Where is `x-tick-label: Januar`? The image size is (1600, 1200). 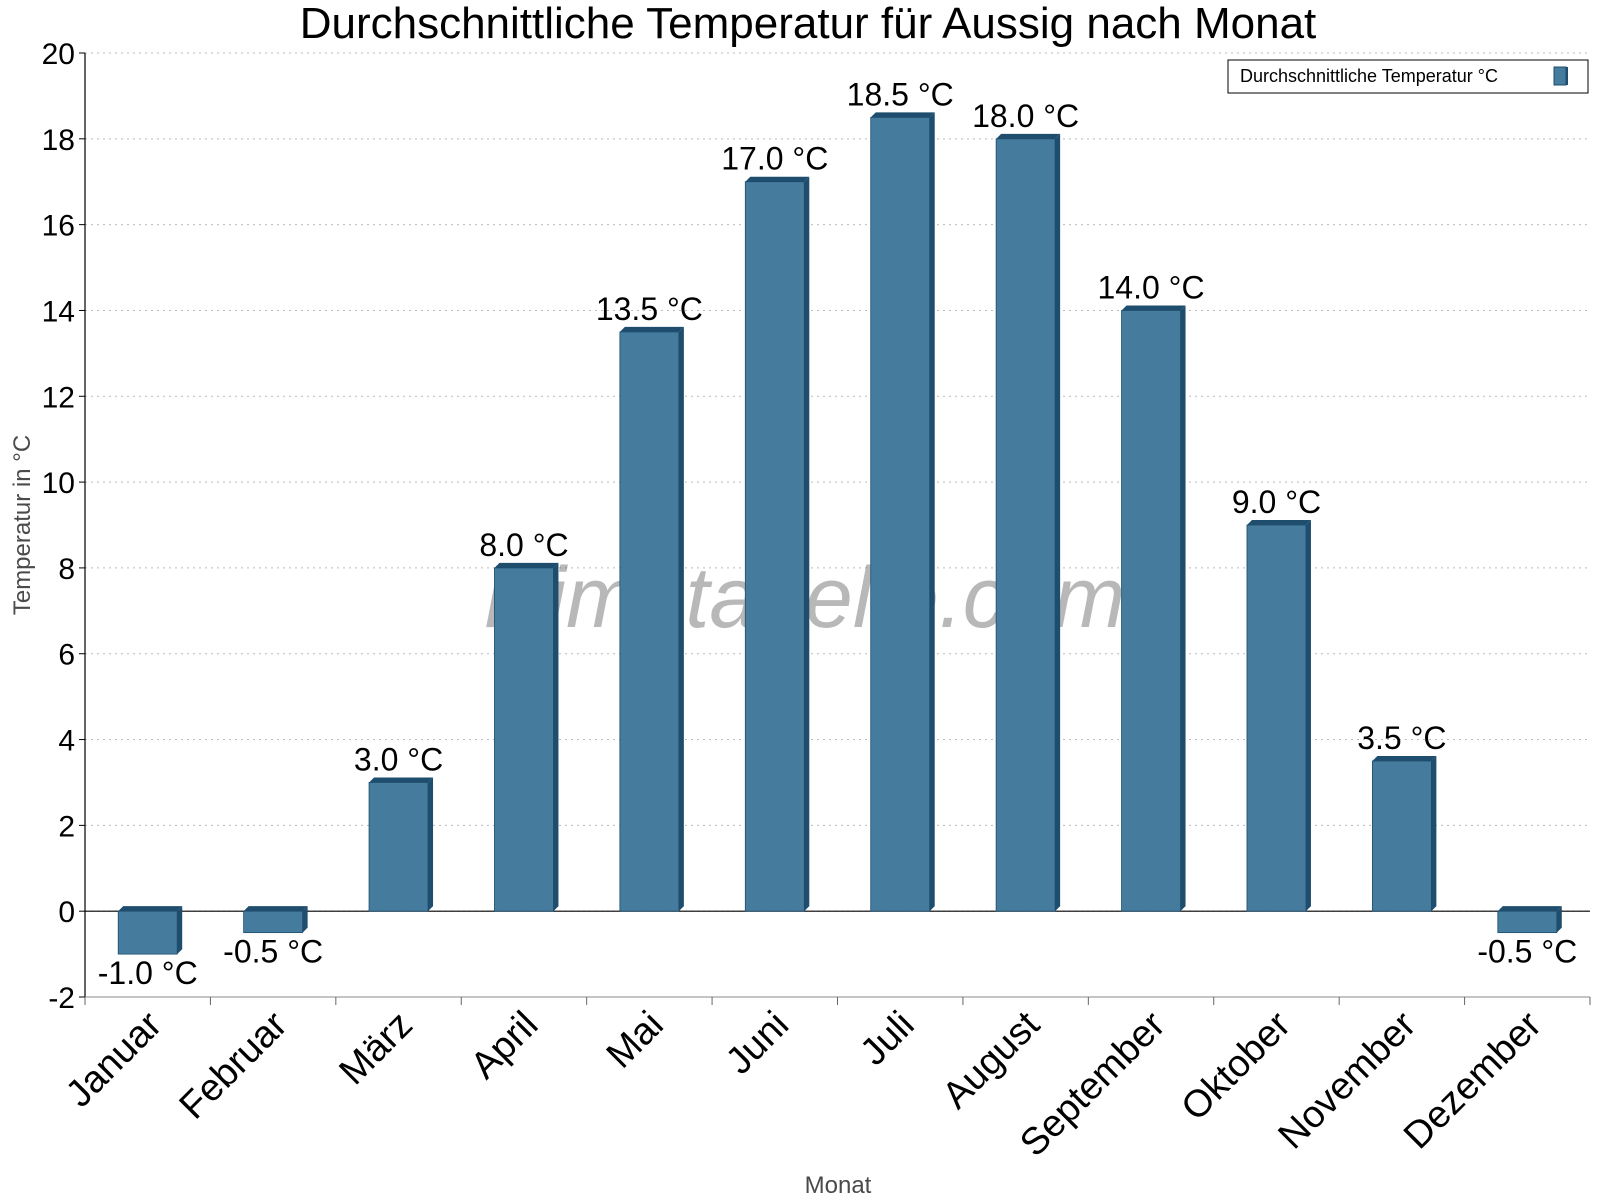
x-tick-label: Januar is located at coordinates (114, 1059).